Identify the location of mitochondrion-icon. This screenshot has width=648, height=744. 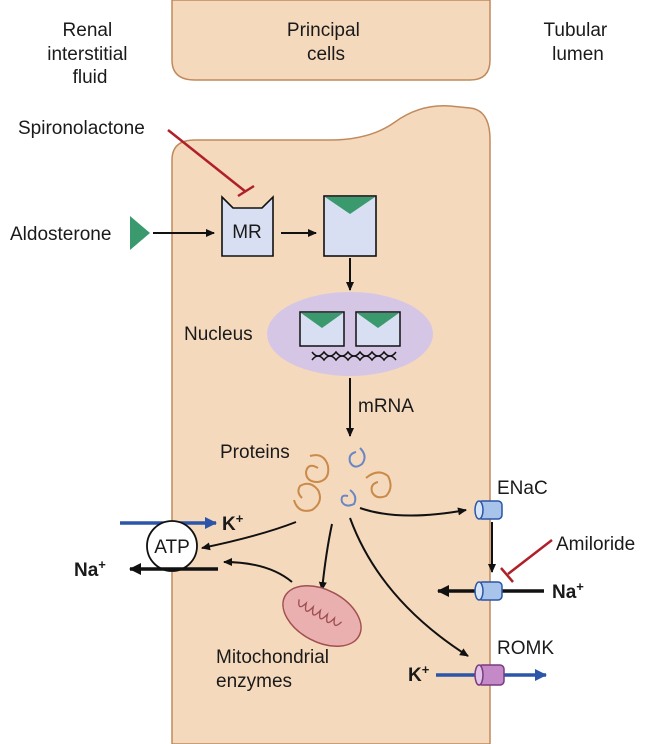
(322, 616).